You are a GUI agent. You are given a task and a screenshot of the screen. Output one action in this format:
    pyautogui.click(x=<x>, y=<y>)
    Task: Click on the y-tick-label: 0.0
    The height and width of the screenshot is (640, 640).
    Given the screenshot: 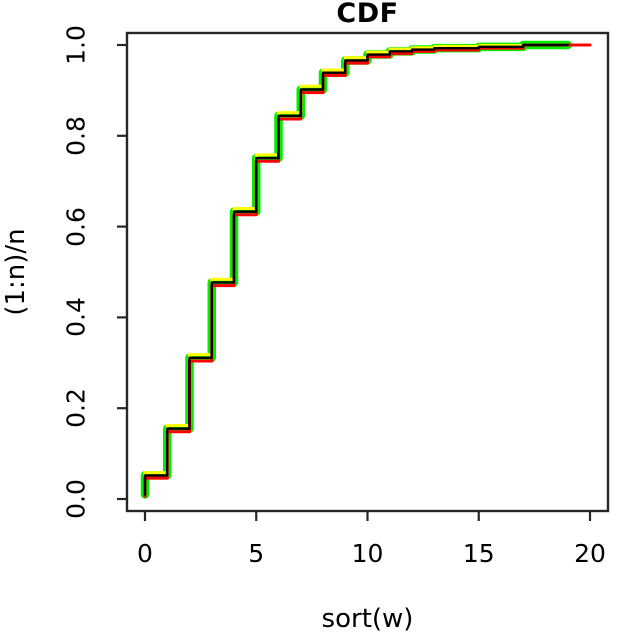 What is the action you would take?
    pyautogui.click(x=76, y=499)
    